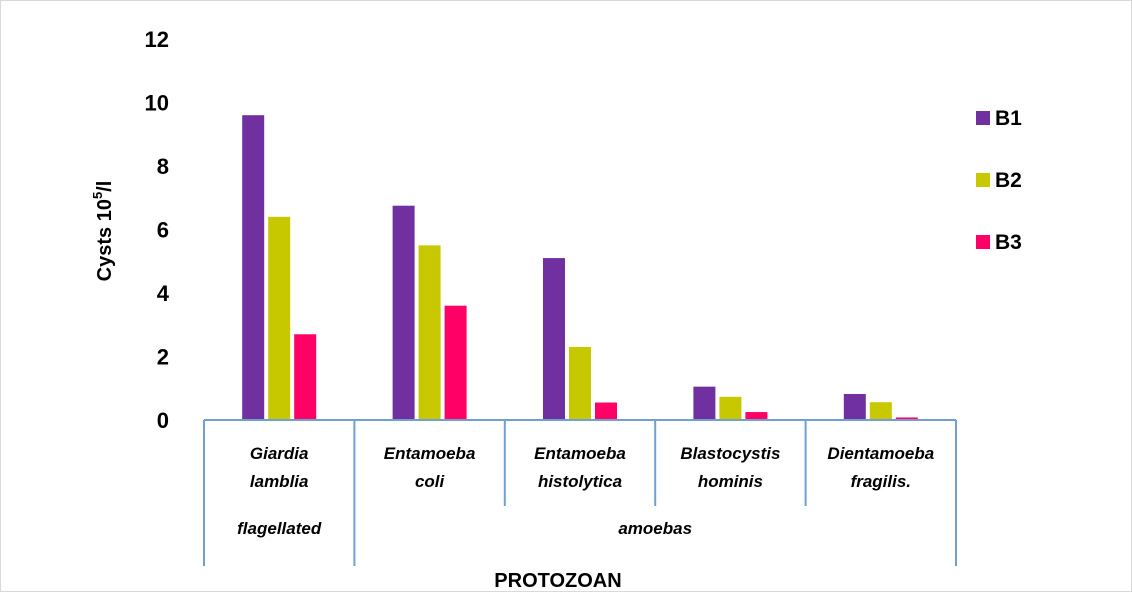 The height and width of the screenshot is (596, 1132). Describe the element at coordinates (157, 103) in the screenshot. I see `y-tick-label: 10` at that location.